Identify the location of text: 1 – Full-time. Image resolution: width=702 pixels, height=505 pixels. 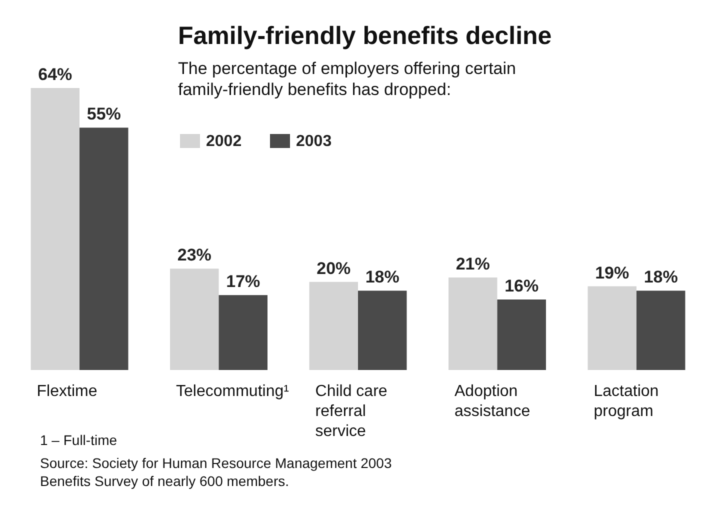
(79, 440).